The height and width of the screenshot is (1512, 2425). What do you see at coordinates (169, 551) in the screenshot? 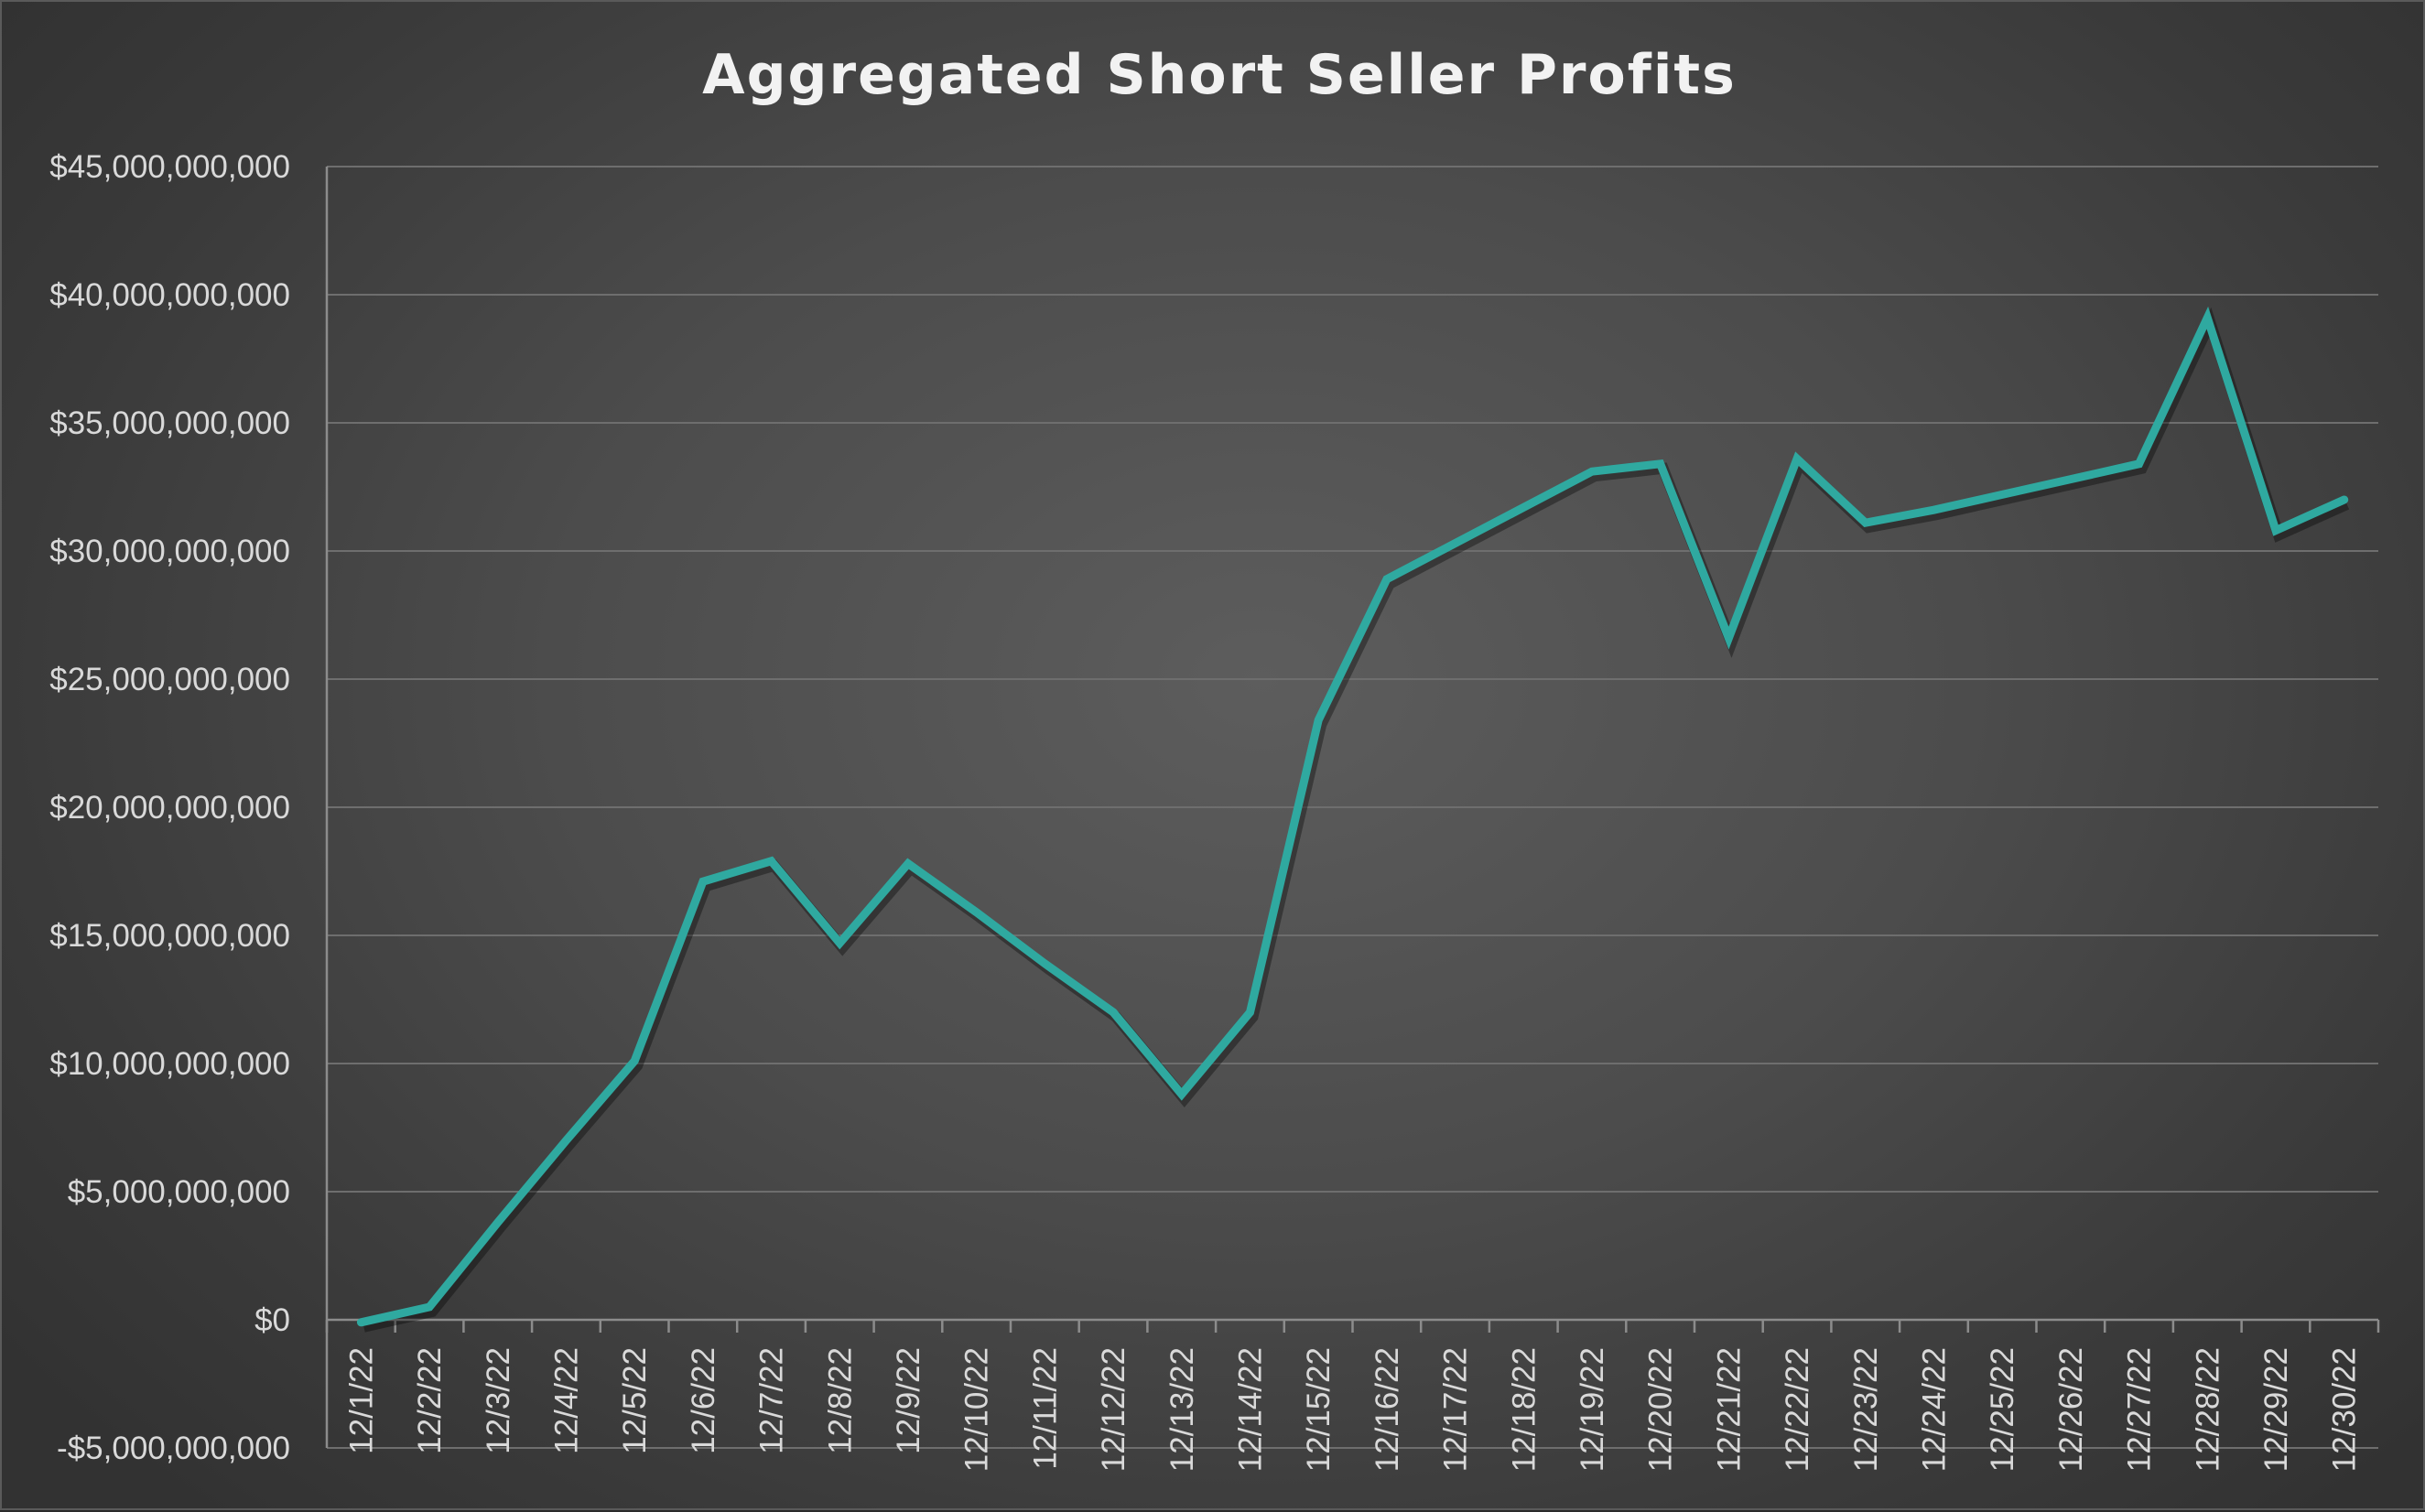
I see `y-tick-label: $30,000,000,000` at bounding box center [169, 551].